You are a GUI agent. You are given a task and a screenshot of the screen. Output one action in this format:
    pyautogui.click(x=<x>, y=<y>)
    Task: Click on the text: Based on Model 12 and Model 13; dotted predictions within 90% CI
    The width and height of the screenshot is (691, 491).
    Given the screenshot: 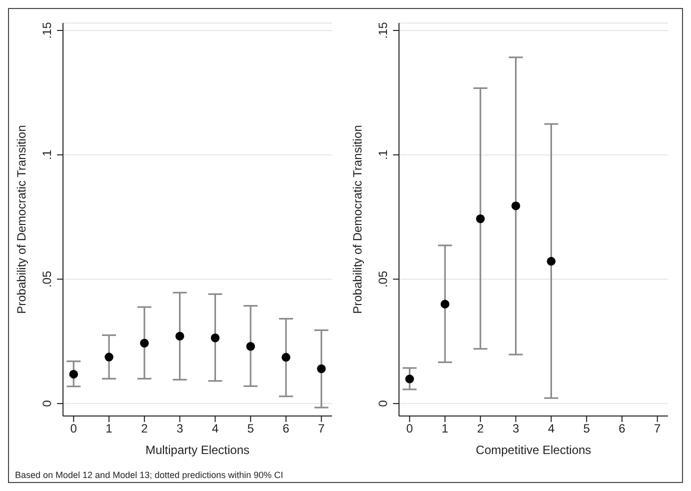 What is the action you would take?
    pyautogui.click(x=149, y=475)
    